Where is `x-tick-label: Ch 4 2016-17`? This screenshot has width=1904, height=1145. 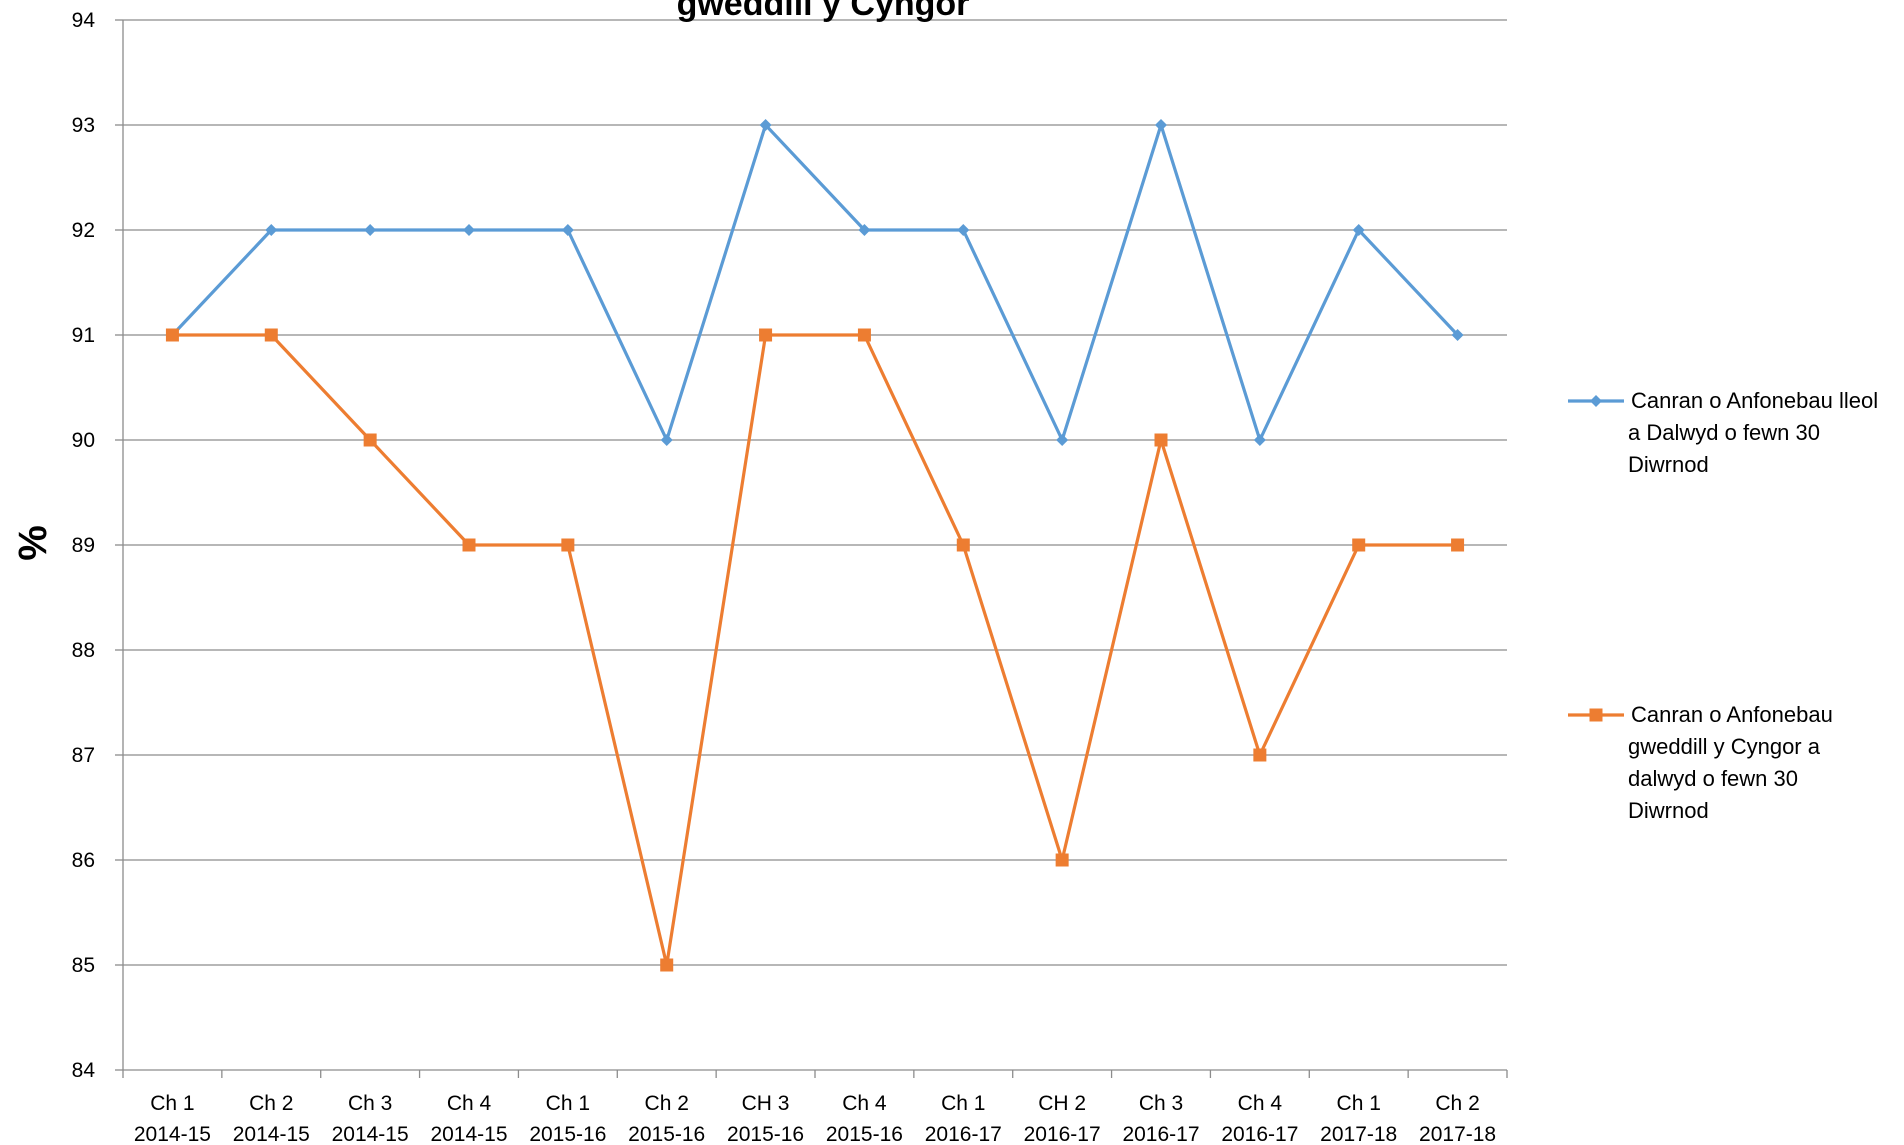
x-tick-label: Ch 4 2016-17 is located at coordinates (1259, 1118).